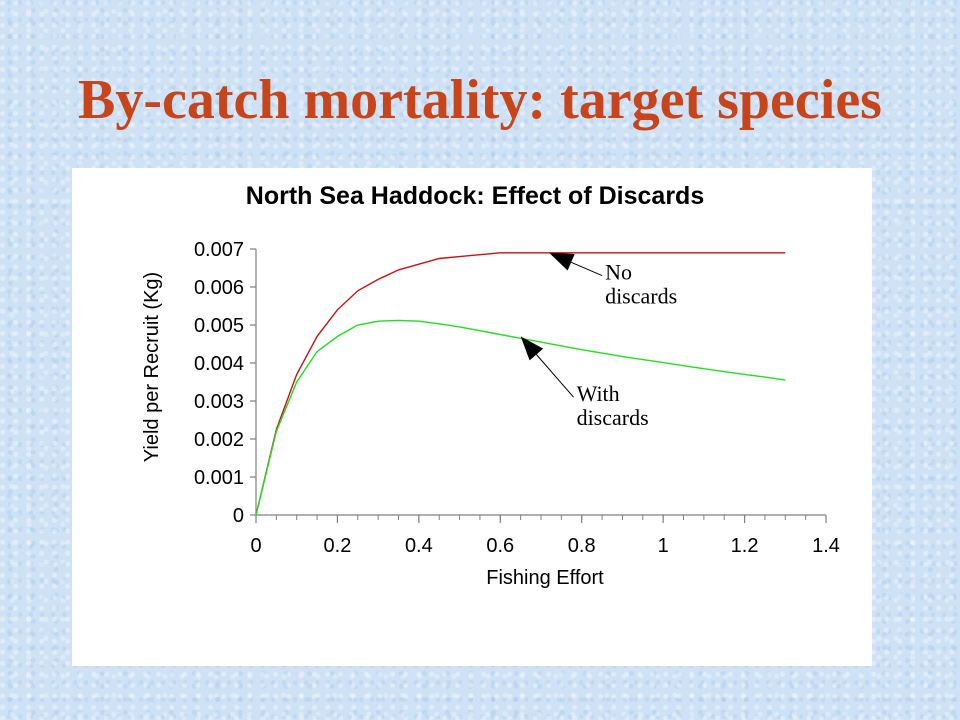 Image resolution: width=960 pixels, height=720 pixels. Describe the element at coordinates (219, 364) in the screenshot. I see `y-tick-label: 0.004` at that location.